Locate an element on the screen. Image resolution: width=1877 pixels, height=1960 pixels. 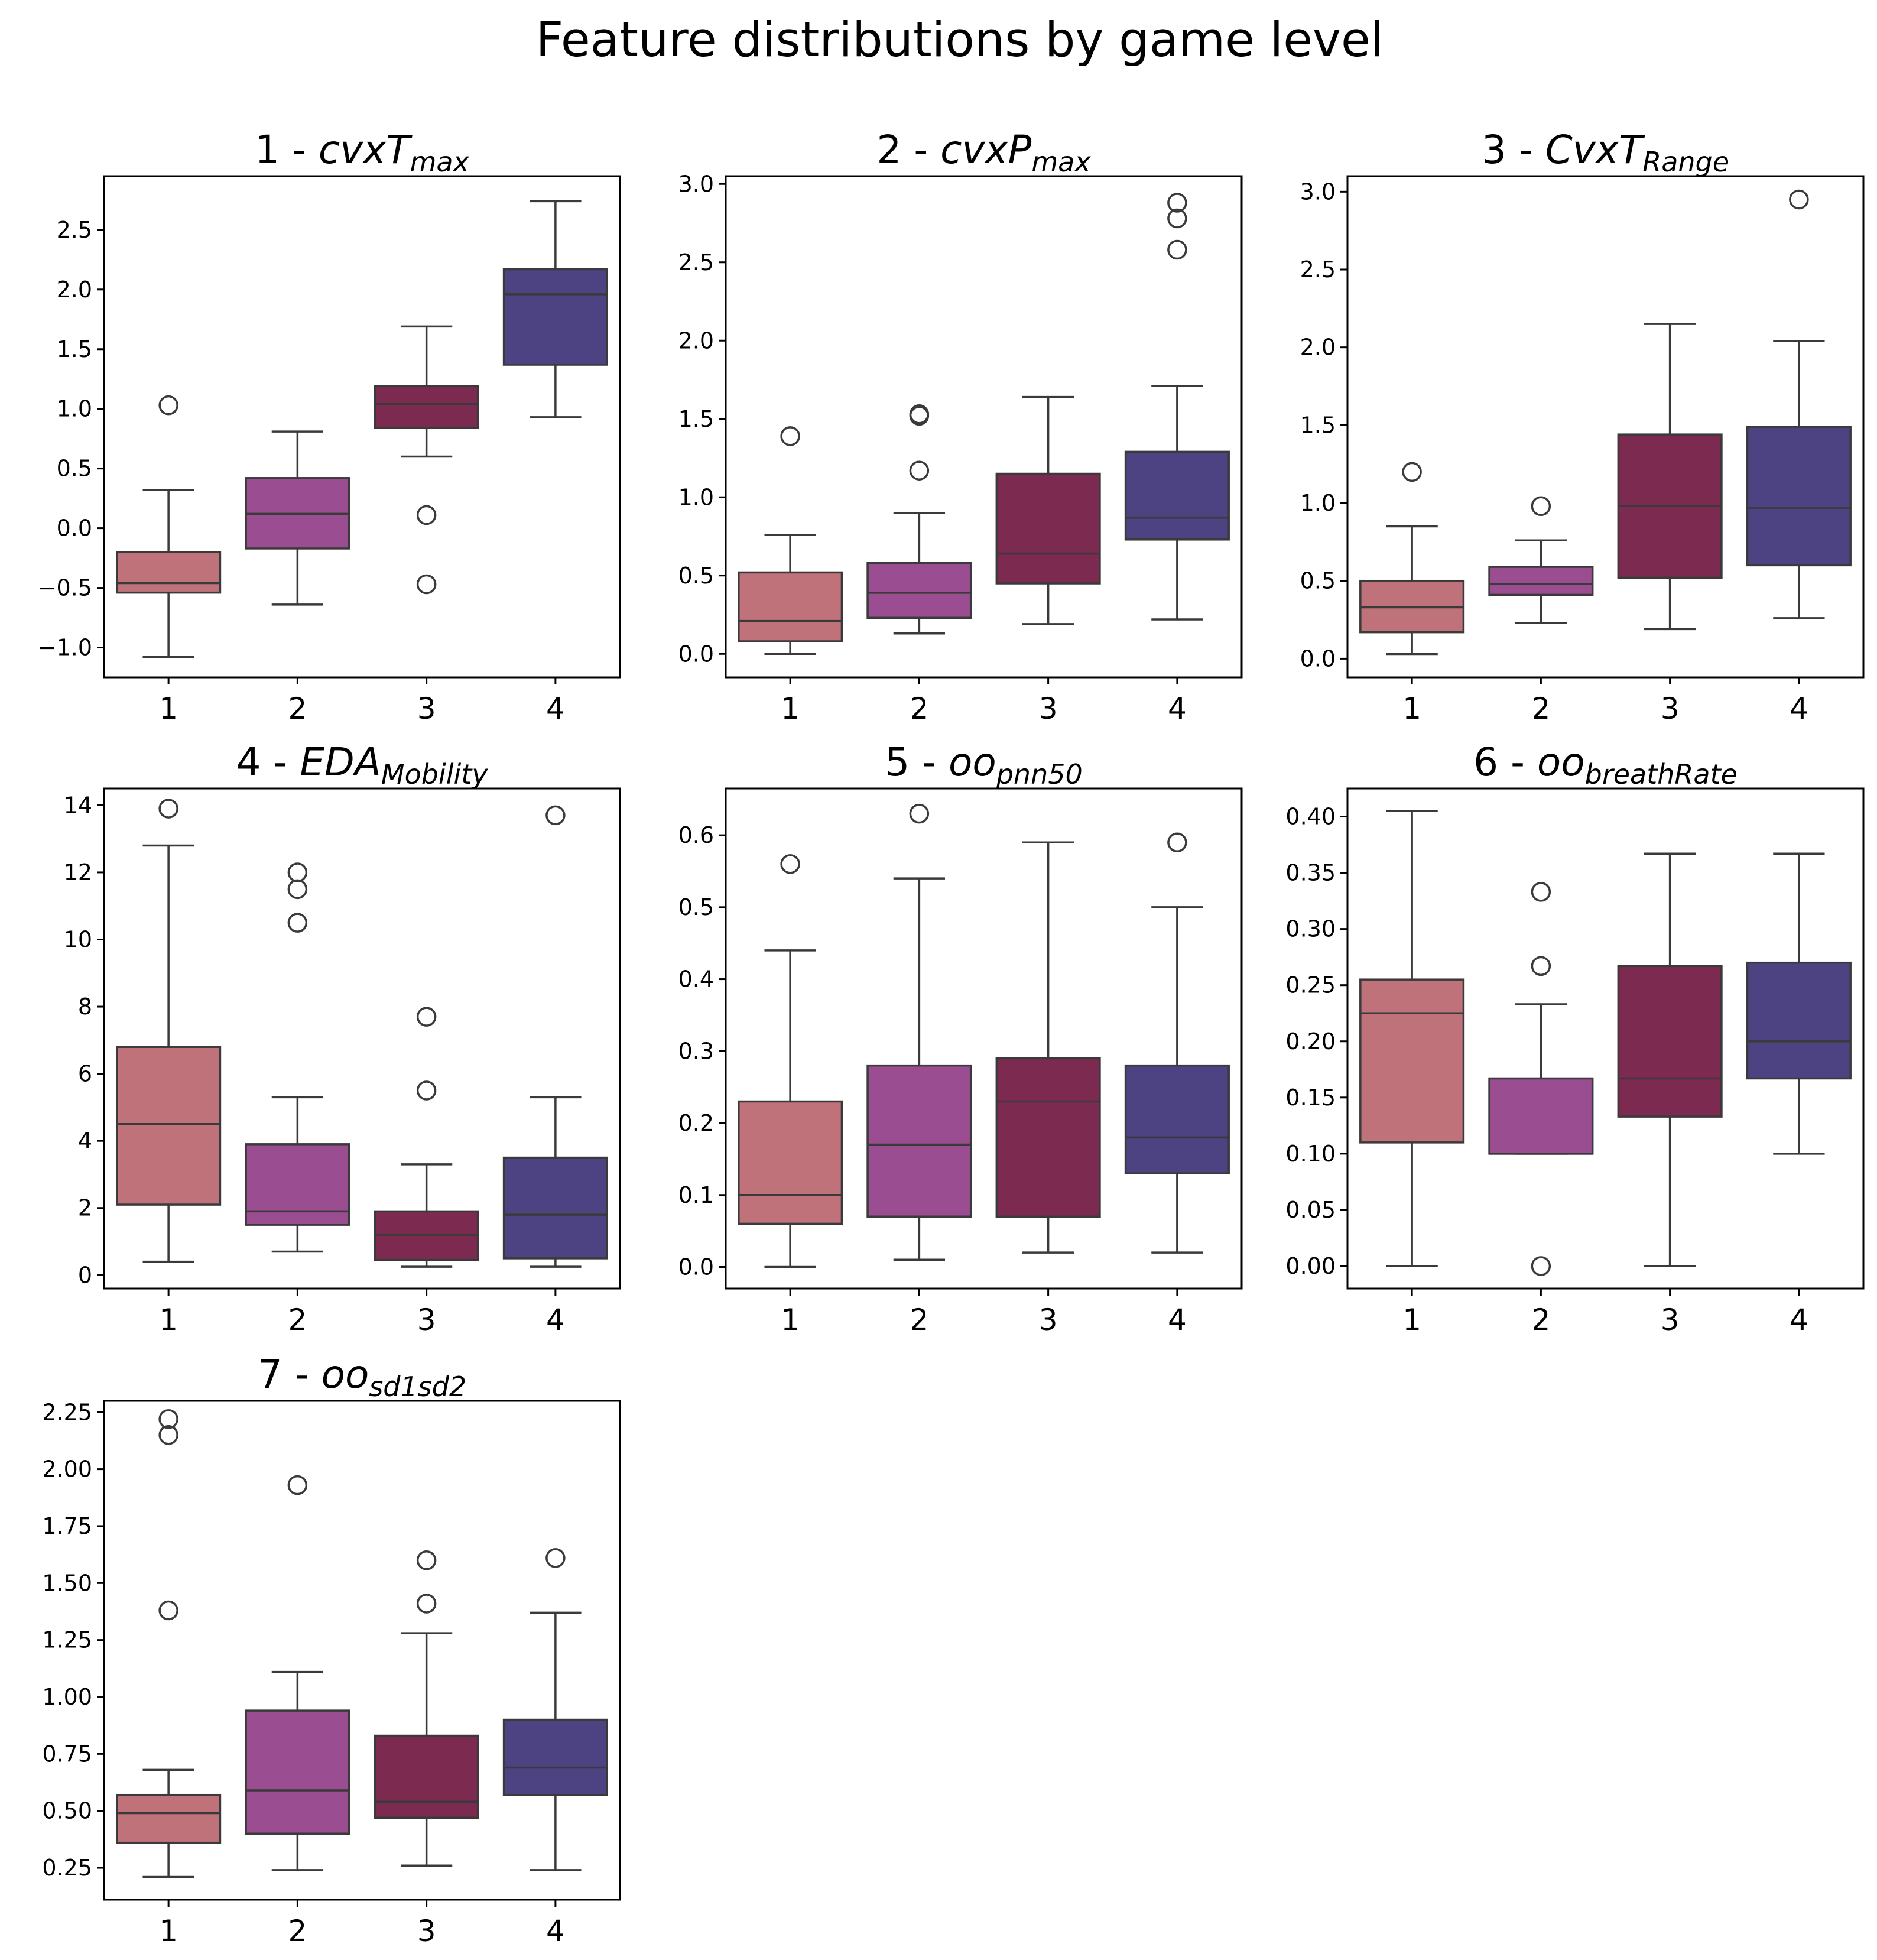
y-tick-label: 2.00 is located at coordinates (67, 1469).